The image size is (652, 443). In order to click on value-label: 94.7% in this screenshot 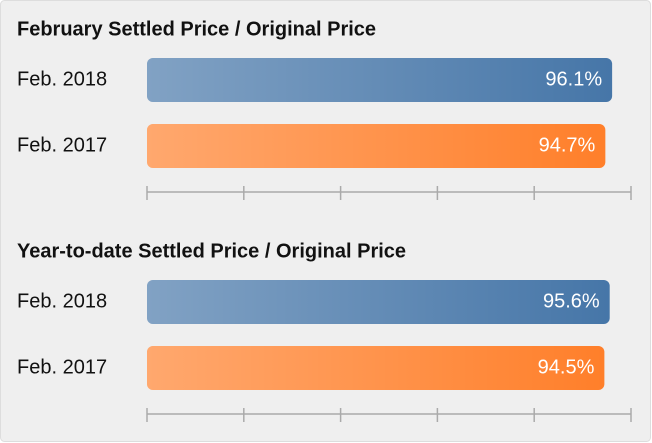, I will do `click(567, 145)`.